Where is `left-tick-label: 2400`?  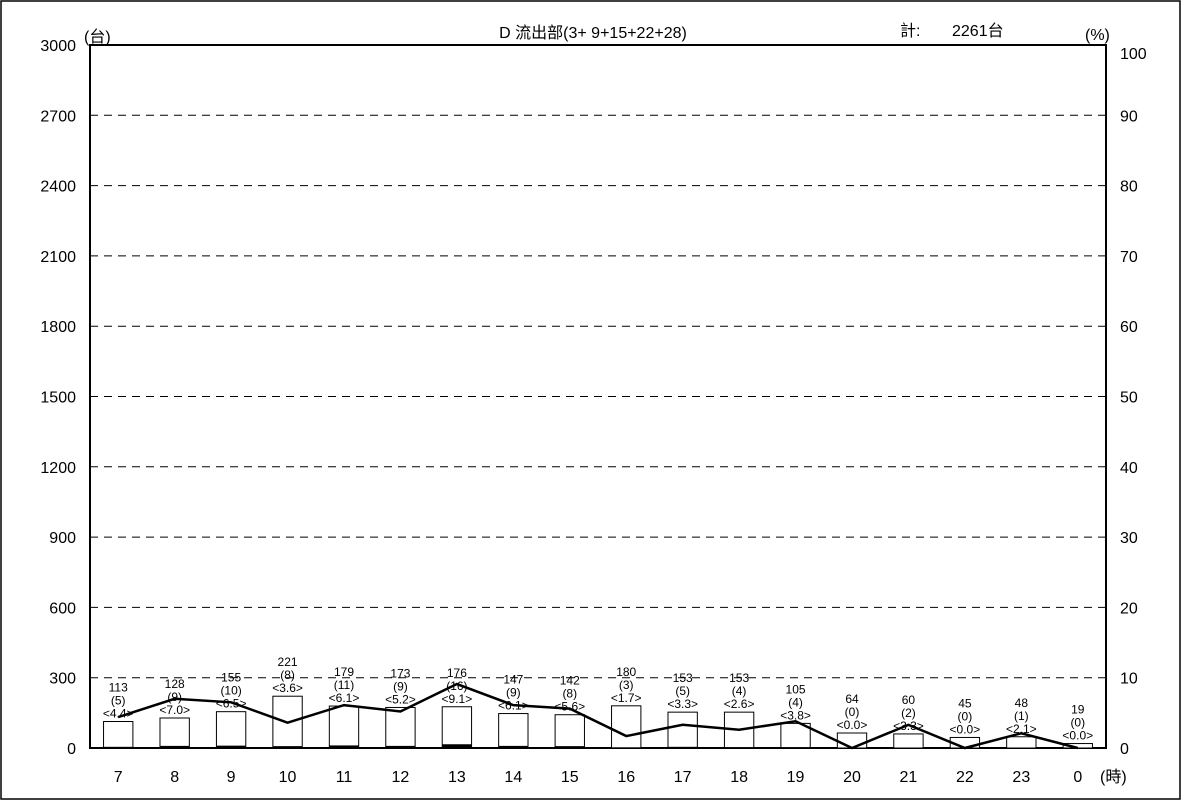 left-tick-label: 2400 is located at coordinates (58, 187).